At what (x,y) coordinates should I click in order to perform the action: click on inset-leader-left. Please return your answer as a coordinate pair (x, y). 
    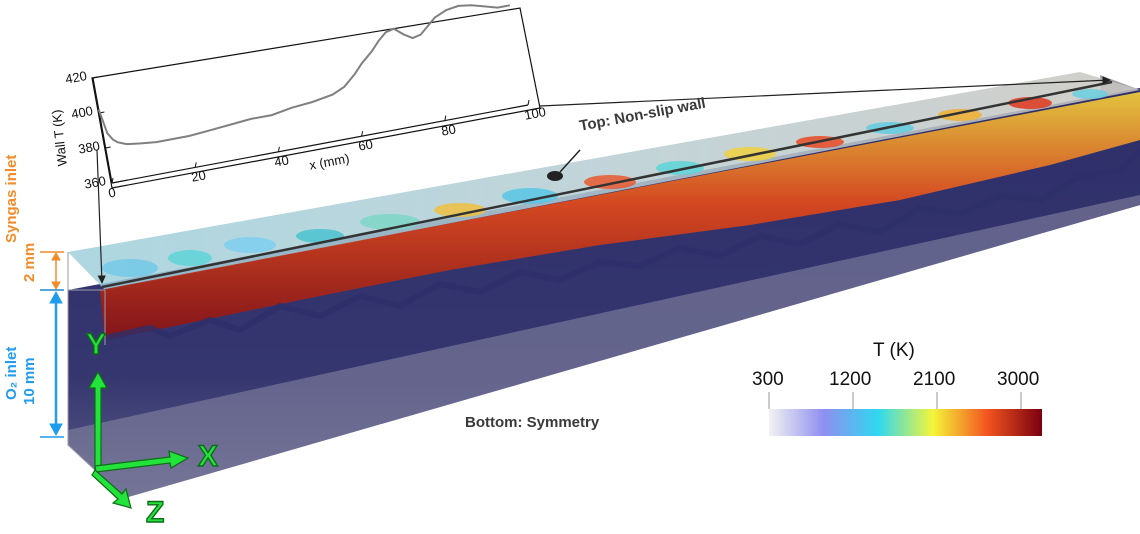
    Looking at the image, I should click on (101, 216).